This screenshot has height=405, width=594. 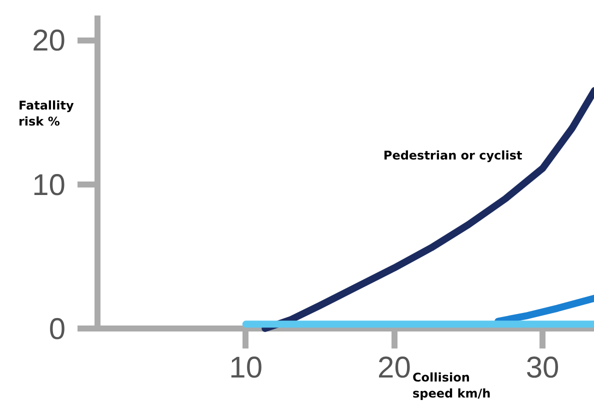 I want to click on series-label: Pedestrian or cyclist, so click(x=453, y=155).